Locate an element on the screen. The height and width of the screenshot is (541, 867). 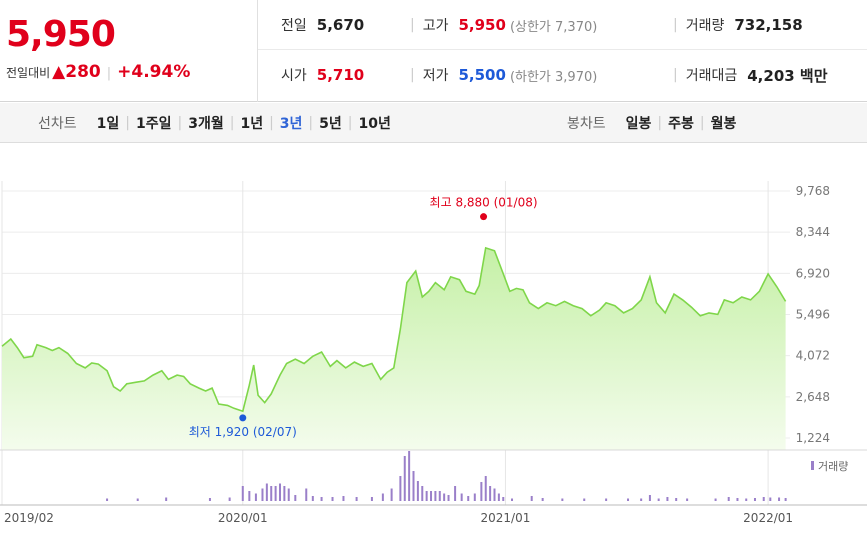
line-chart-tabs: 선차트 1일 | 1주일 | 3개월 | 1년 | 3년 | 5년 | 10년 is located at coordinates (217, 123).